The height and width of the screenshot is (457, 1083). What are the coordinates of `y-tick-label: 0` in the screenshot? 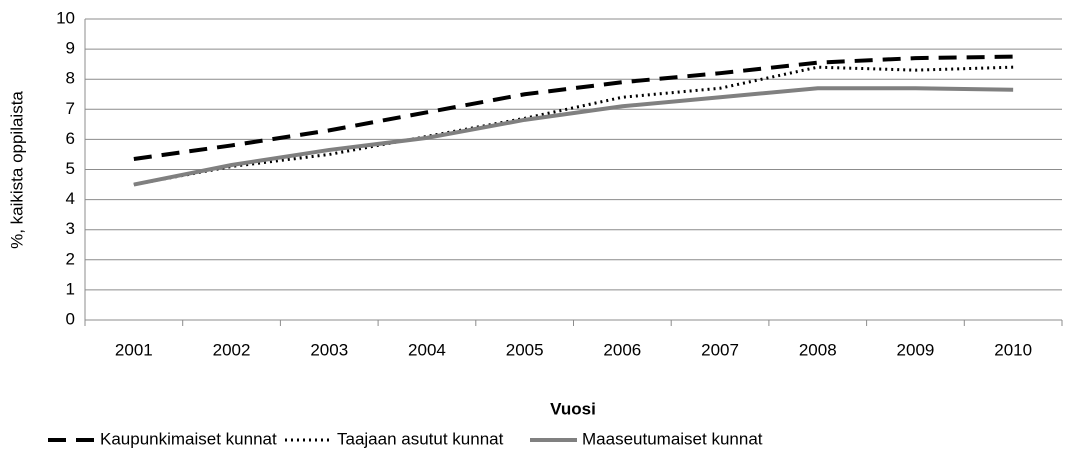 It's located at (70, 318).